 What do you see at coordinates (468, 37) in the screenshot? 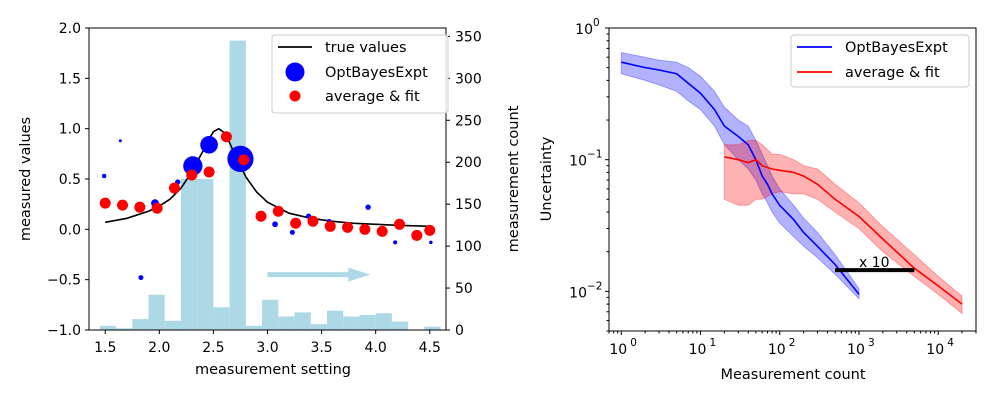
I see `y2-tick-label: 350` at bounding box center [468, 37].